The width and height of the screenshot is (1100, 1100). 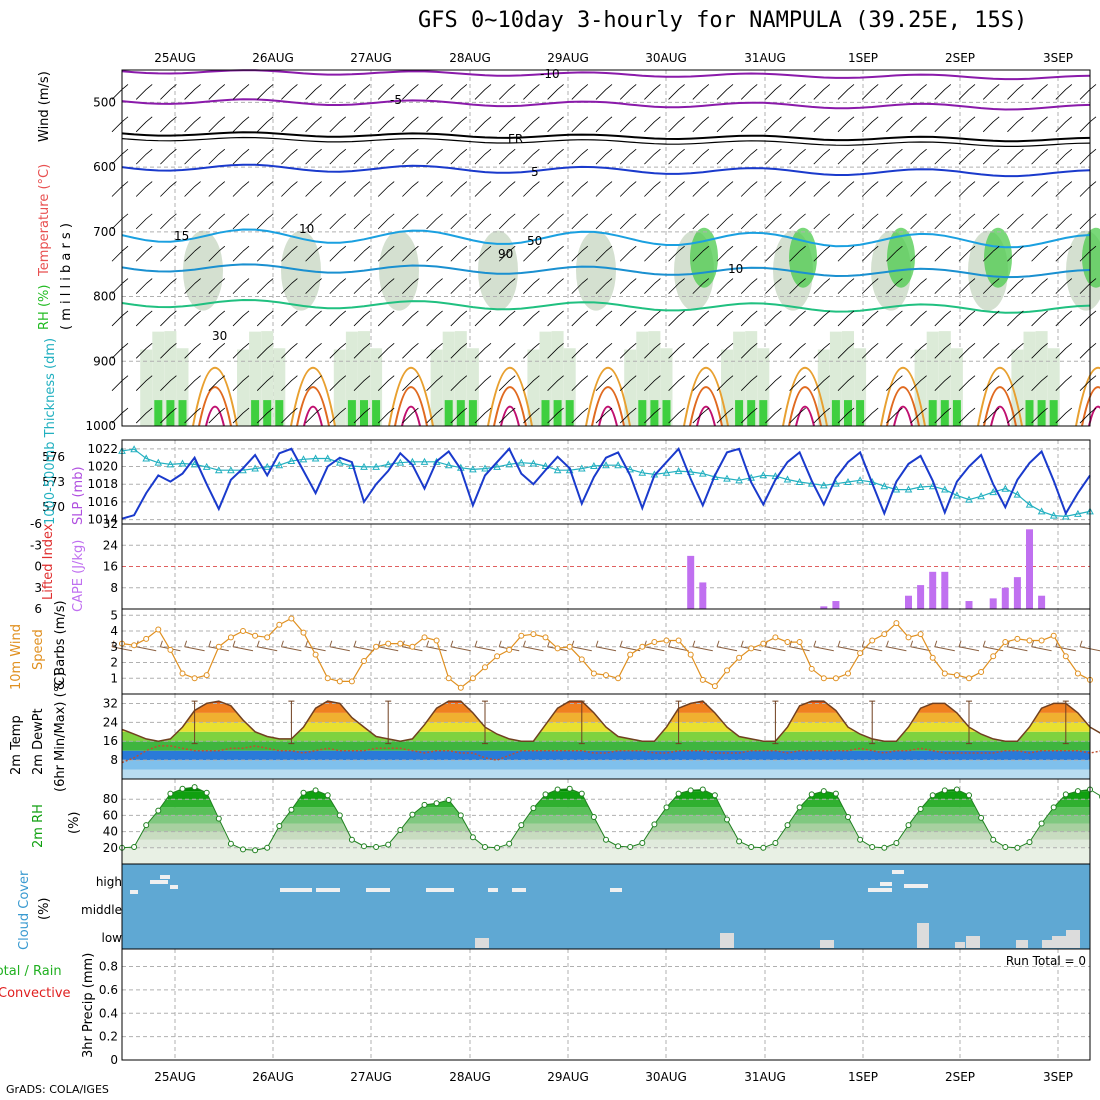 I want to click on top-day-label: 31AUG, so click(x=765, y=58).